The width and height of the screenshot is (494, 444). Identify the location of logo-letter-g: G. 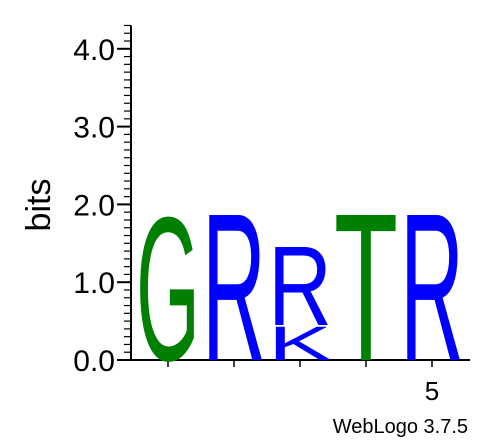
(168, 290).